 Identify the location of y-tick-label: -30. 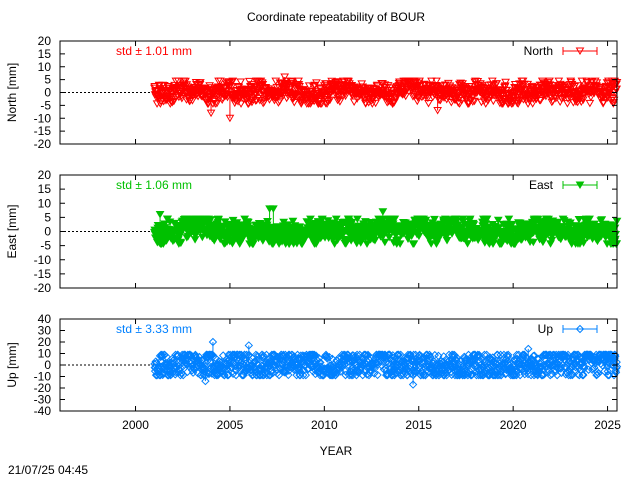
(43, 400).